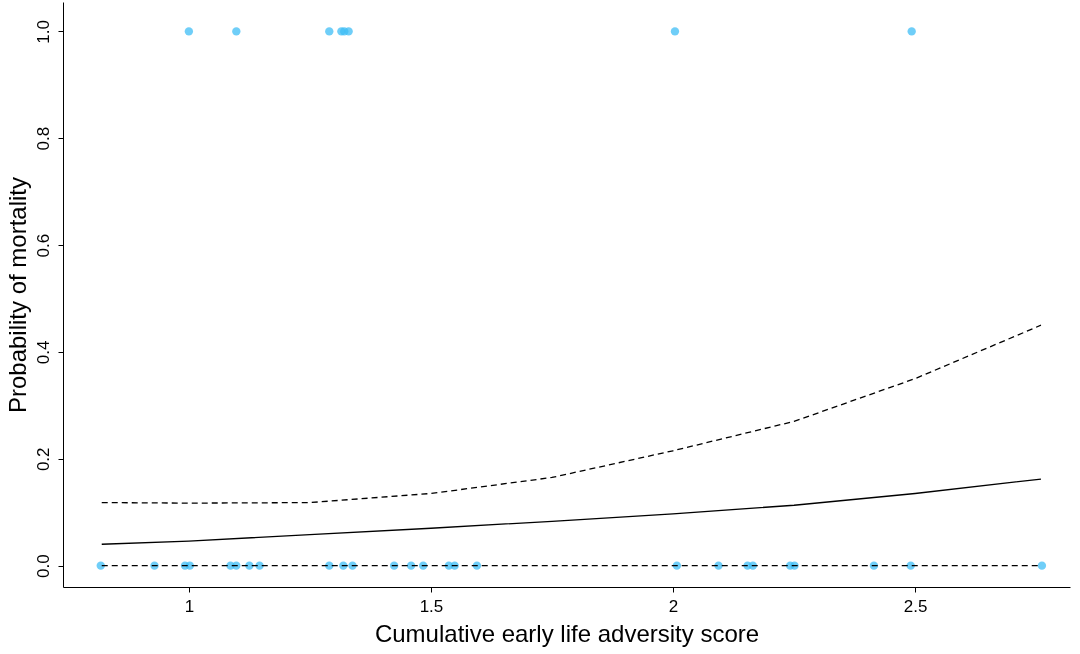  Describe the element at coordinates (43, 138) in the screenshot. I see `y-tick-label: 0.8` at that location.